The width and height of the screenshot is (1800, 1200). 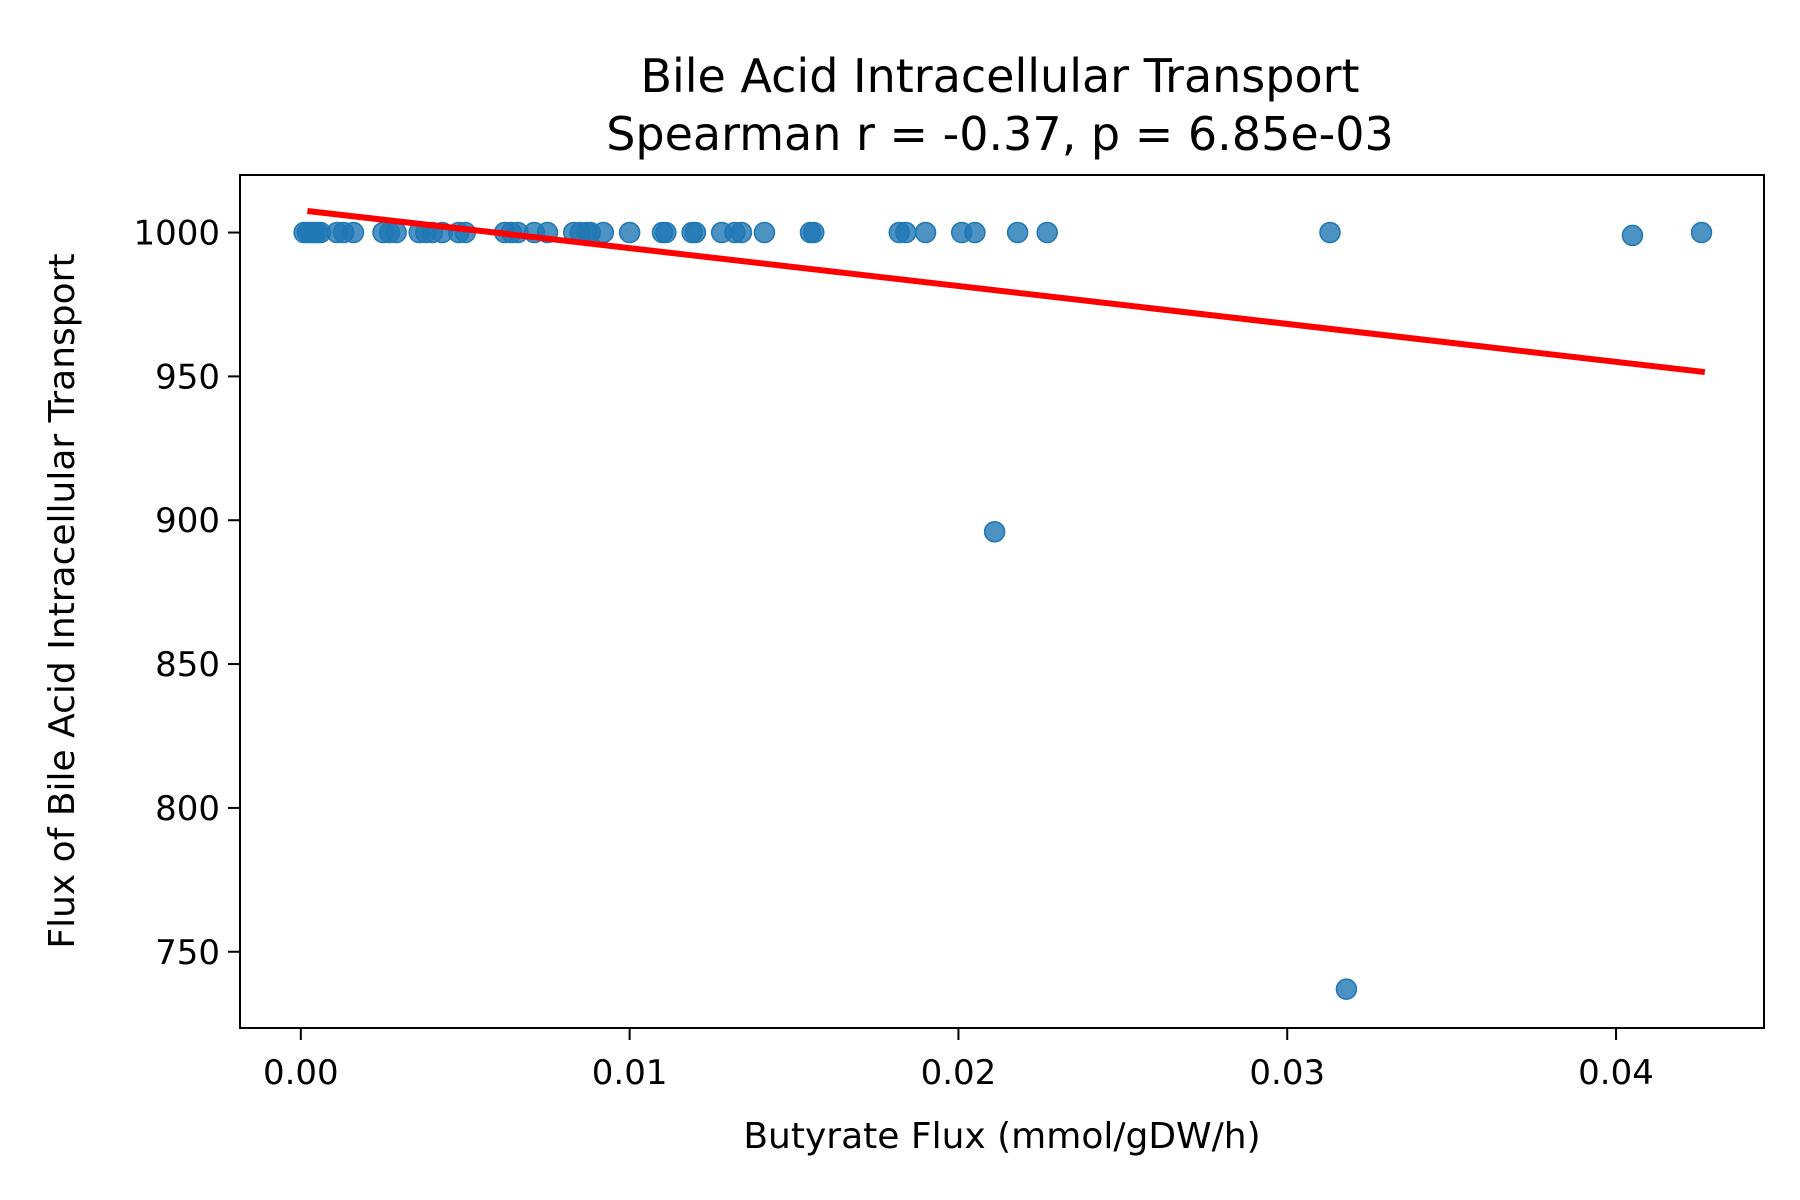 I want to click on x-tick-label: 0.02, so click(x=959, y=1073).